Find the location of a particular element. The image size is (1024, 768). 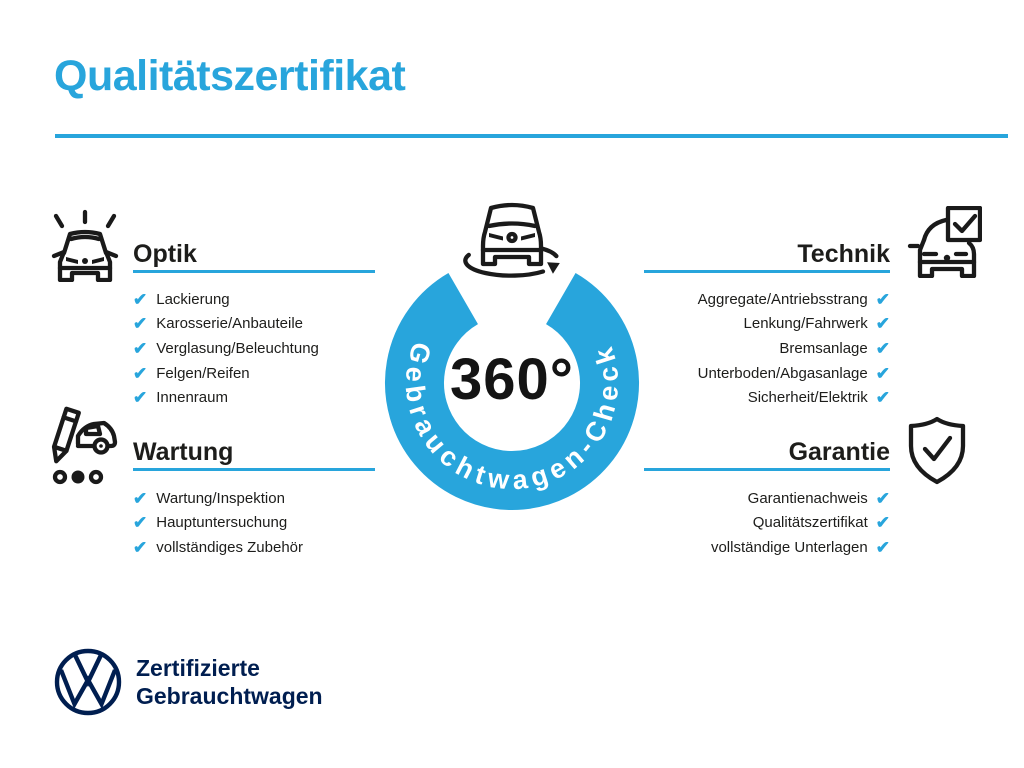

brand-text: Zertifizierte Gebrauchtwagen is located at coordinates (229, 682).